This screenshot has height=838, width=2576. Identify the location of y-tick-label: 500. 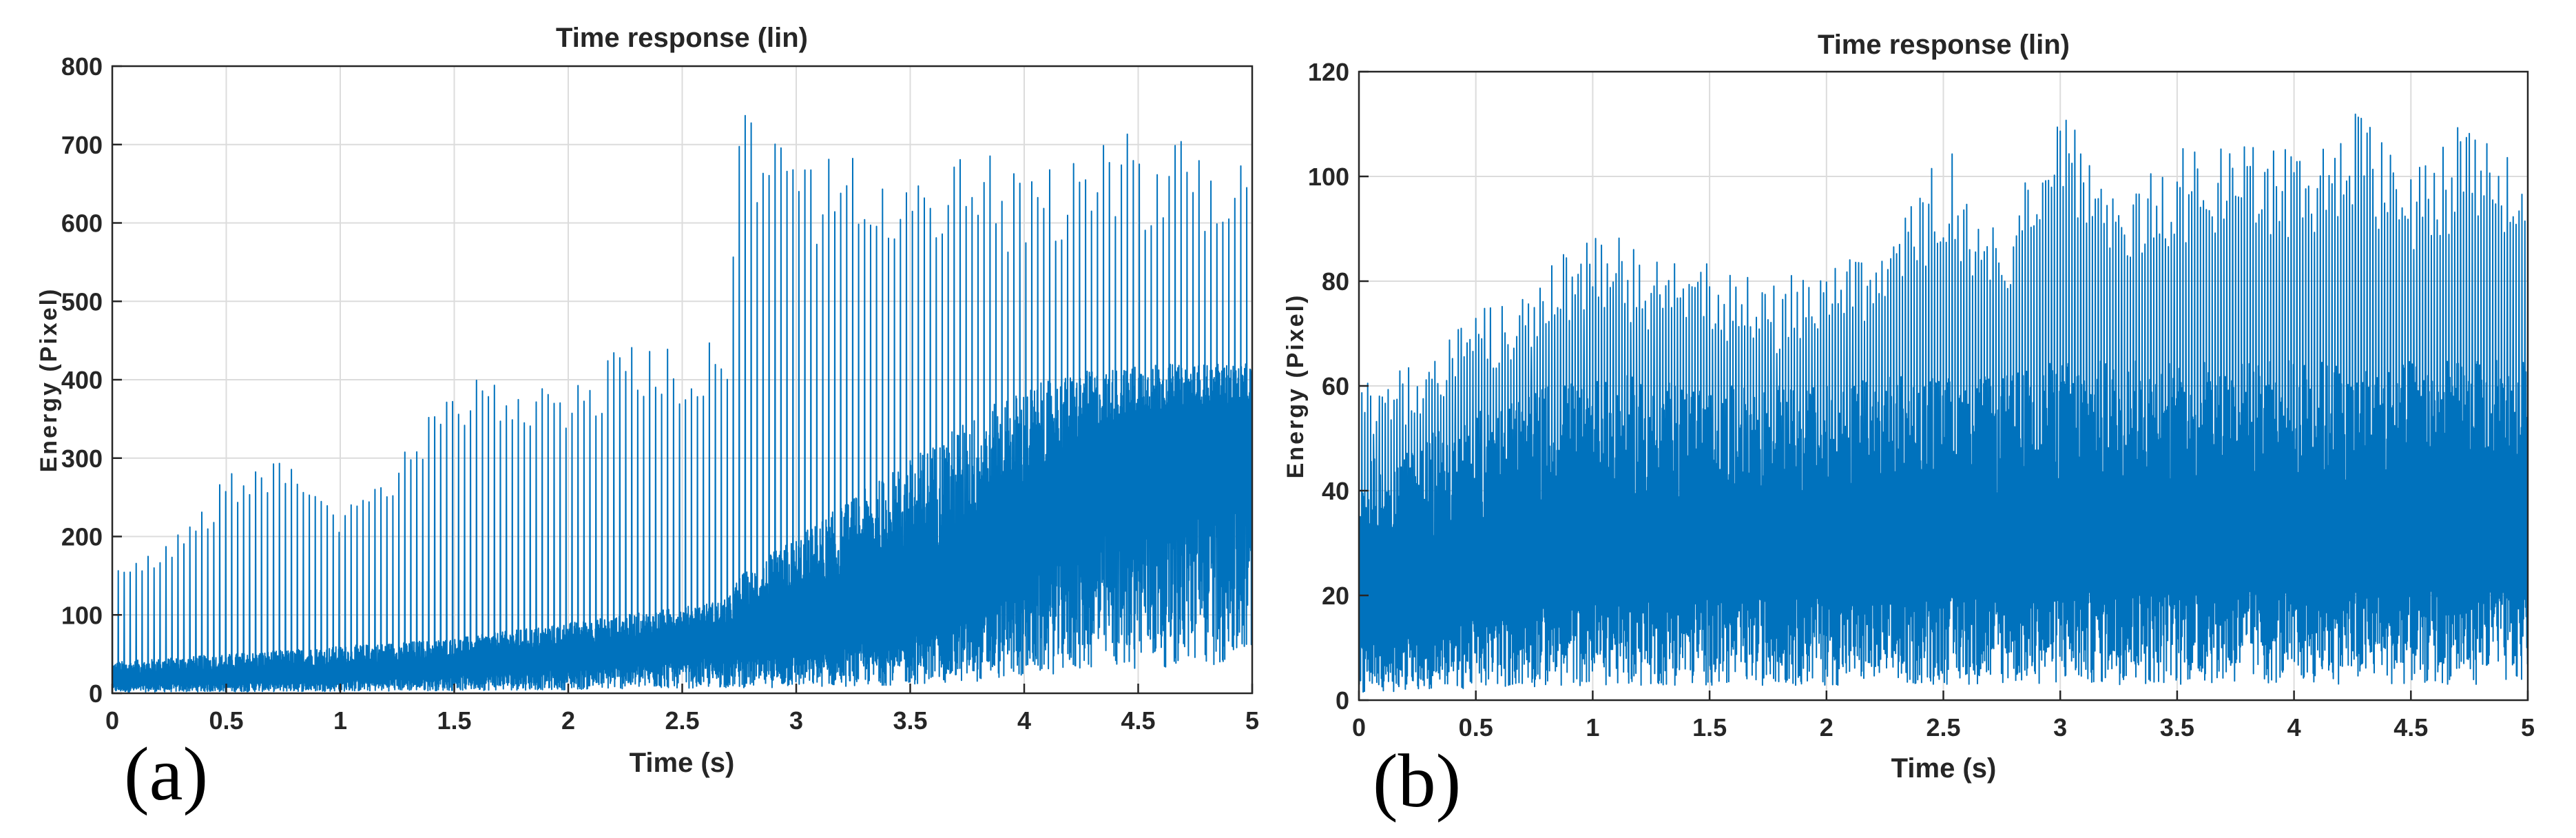
(82, 301).